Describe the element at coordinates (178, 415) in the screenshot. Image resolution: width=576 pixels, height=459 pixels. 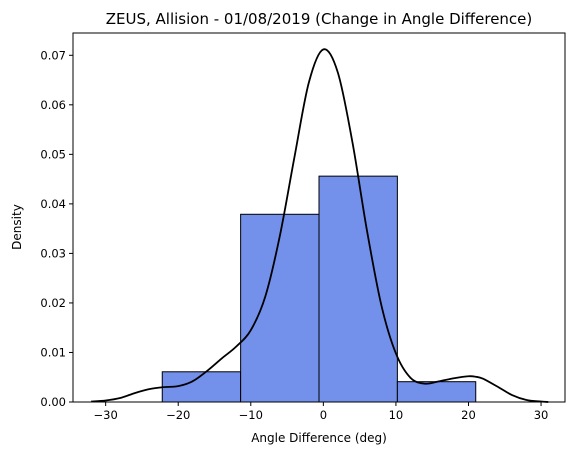
I see `x-tick-label: −20` at that location.